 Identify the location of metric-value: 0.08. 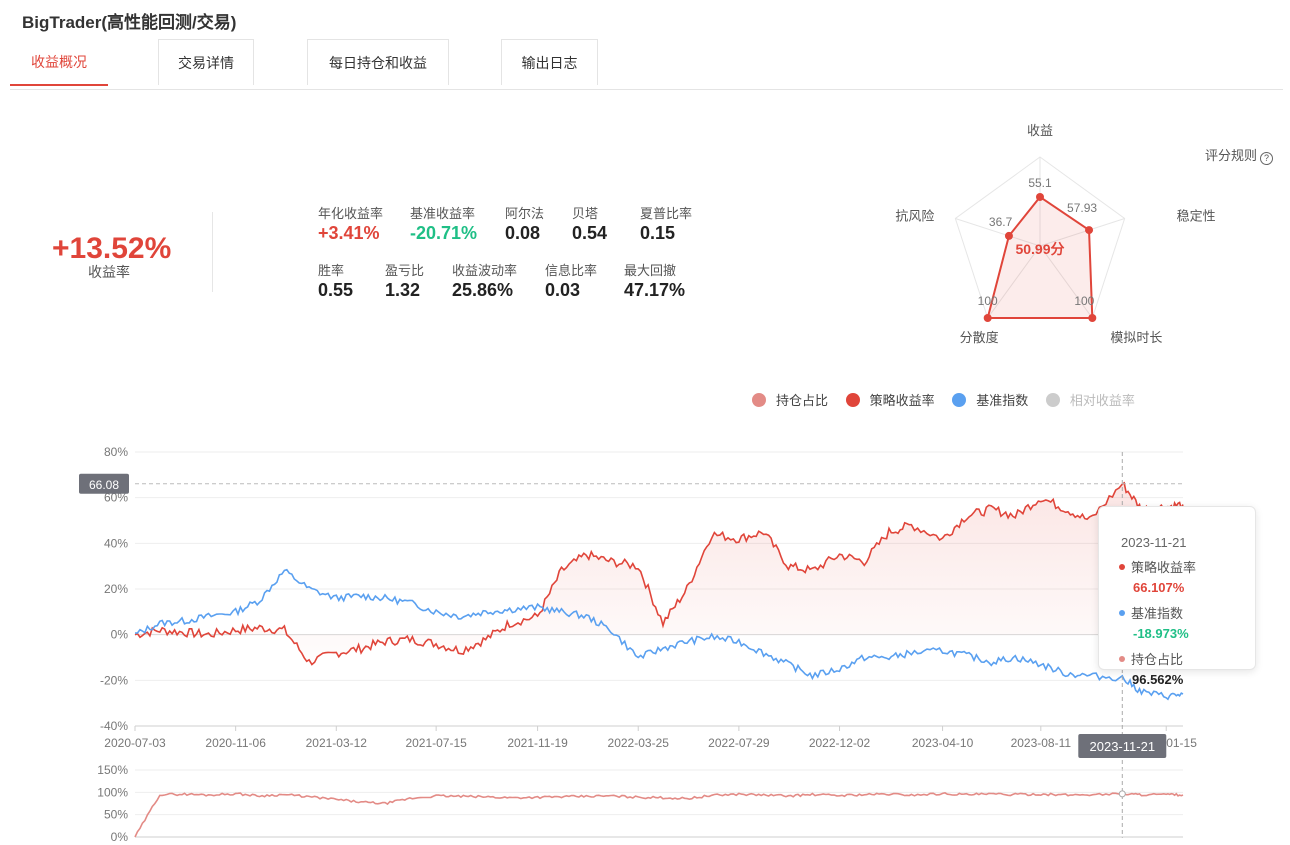
(523, 233).